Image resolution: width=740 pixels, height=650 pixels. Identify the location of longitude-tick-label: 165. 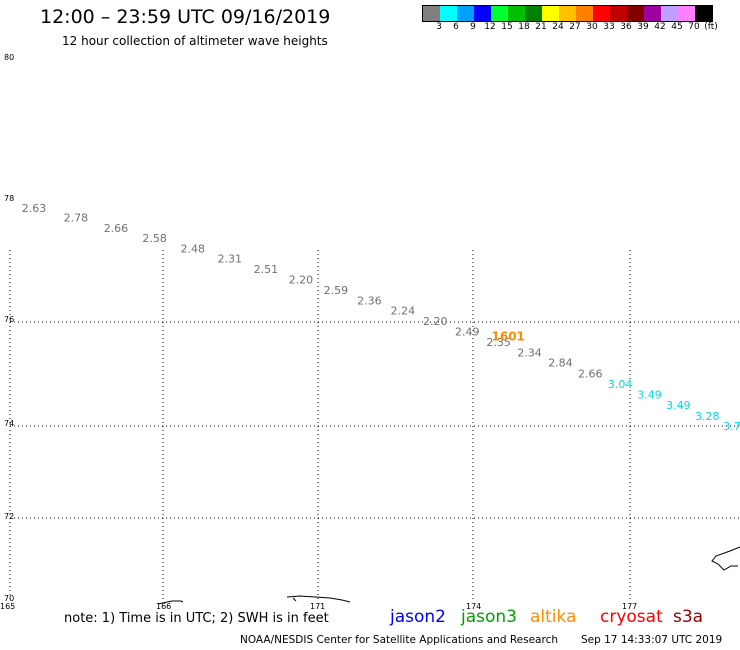
(7, 606).